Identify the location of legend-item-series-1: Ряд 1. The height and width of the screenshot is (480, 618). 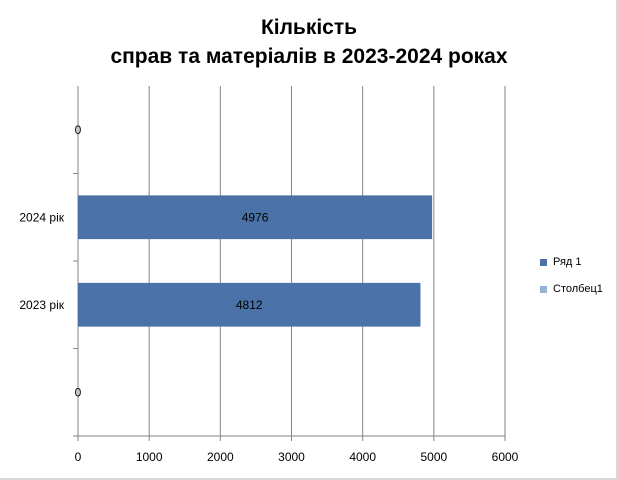
(571, 262).